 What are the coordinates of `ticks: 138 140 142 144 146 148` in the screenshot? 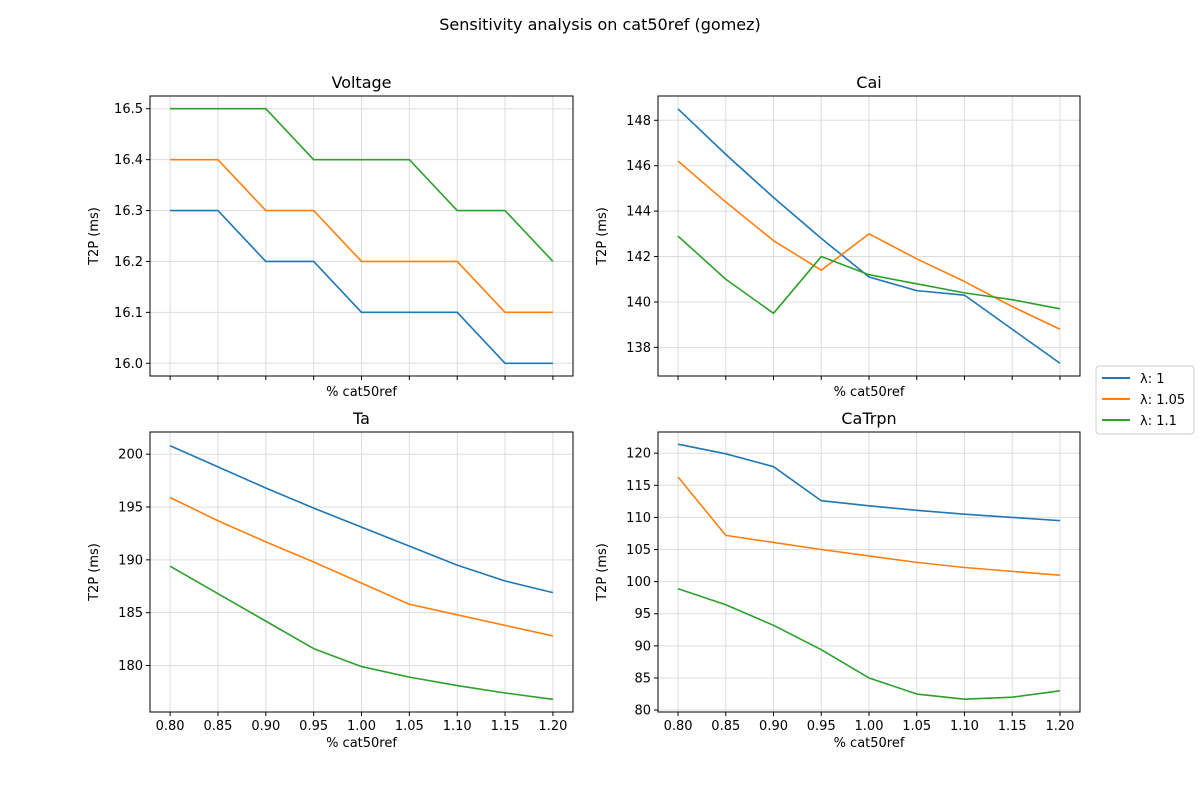 It's located at (843, 247).